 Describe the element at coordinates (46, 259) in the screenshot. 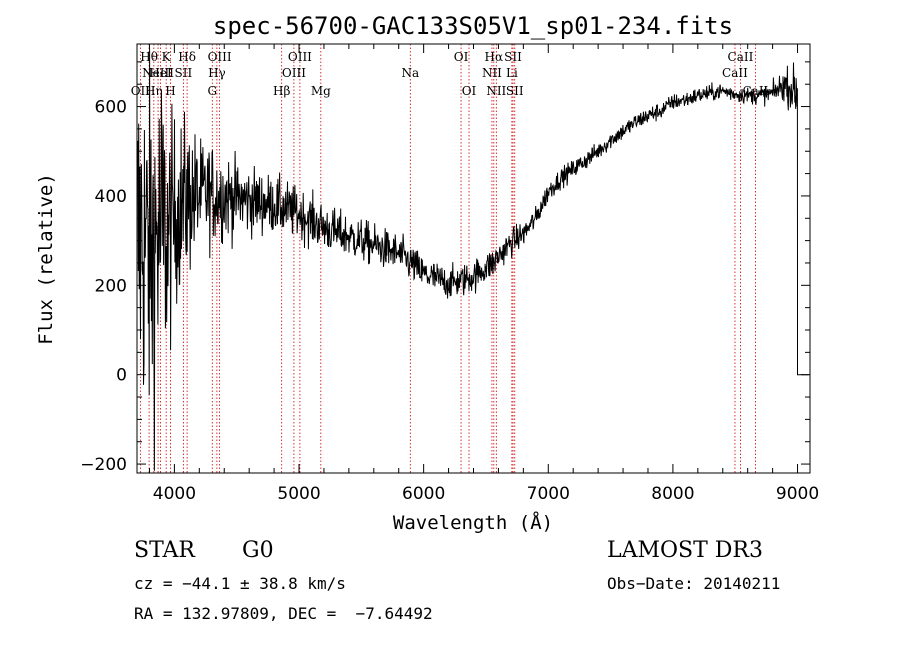

I see `y-axis-title: Flux (relative)` at that location.